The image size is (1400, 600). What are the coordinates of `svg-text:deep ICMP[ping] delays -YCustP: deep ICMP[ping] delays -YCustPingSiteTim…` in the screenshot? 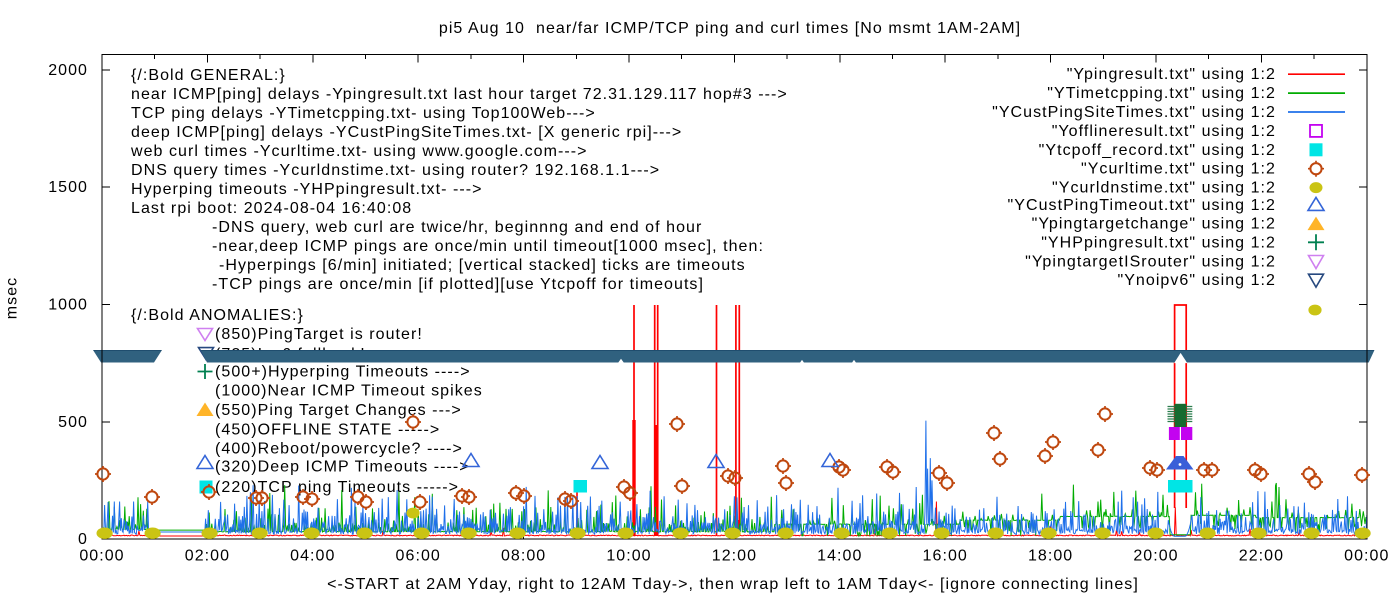 It's located at (406, 132).